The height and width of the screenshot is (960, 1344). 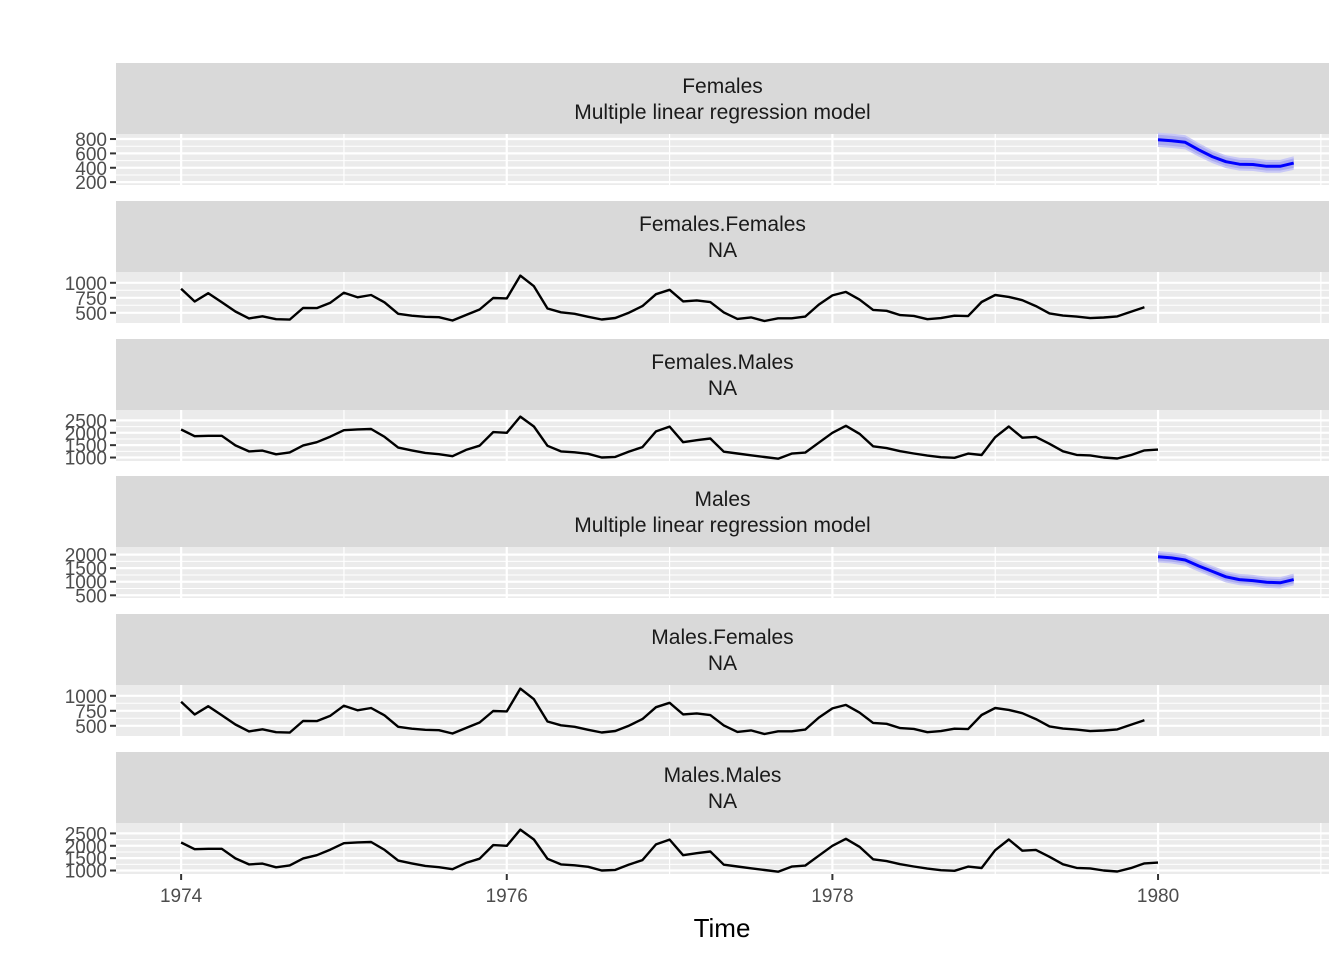 What do you see at coordinates (722, 362) in the screenshot?
I see `facet-strip-title: Females.Males` at bounding box center [722, 362].